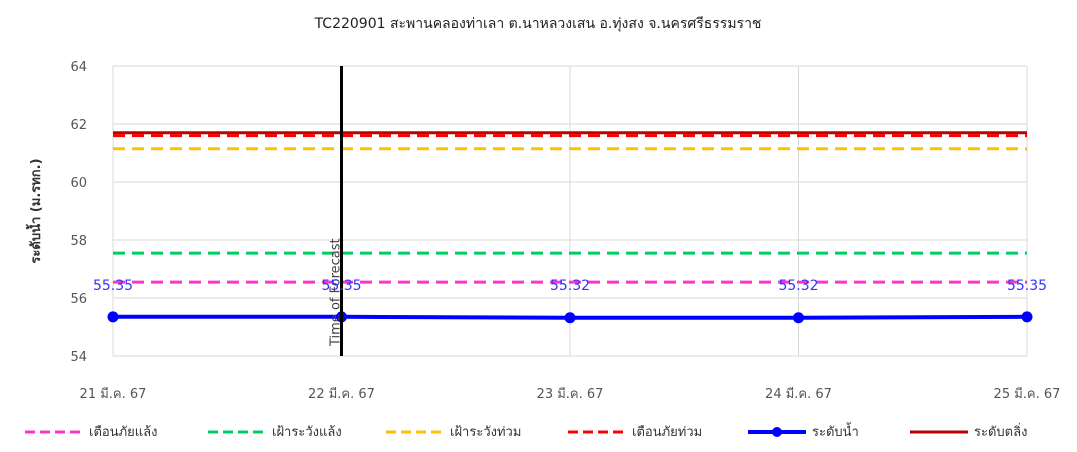 The image size is (1077, 452). What do you see at coordinates (78, 125) in the screenshot?
I see `y-tick-label: 62` at bounding box center [78, 125].